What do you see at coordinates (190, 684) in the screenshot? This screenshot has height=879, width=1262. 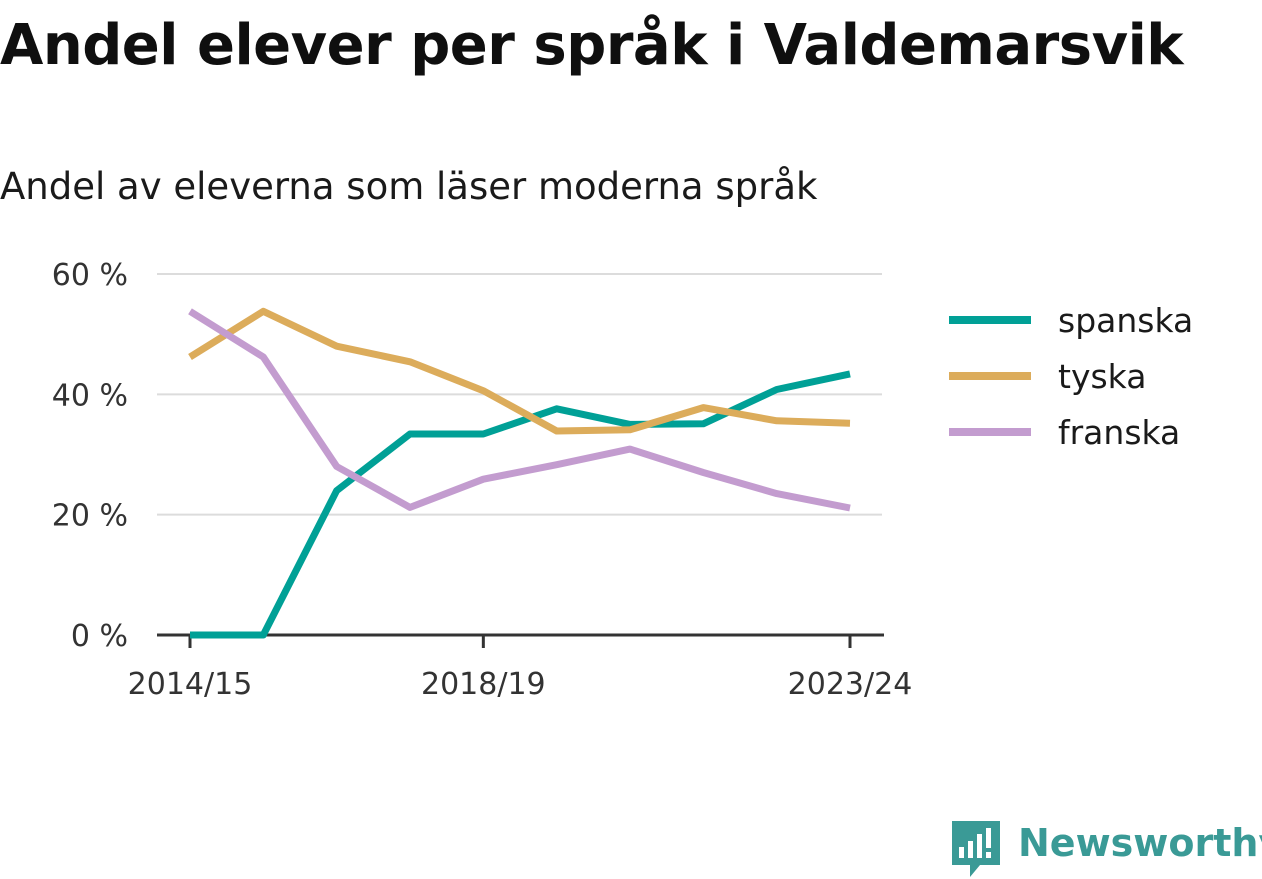 I see `x-tick-label: 2014/15` at bounding box center [190, 684].